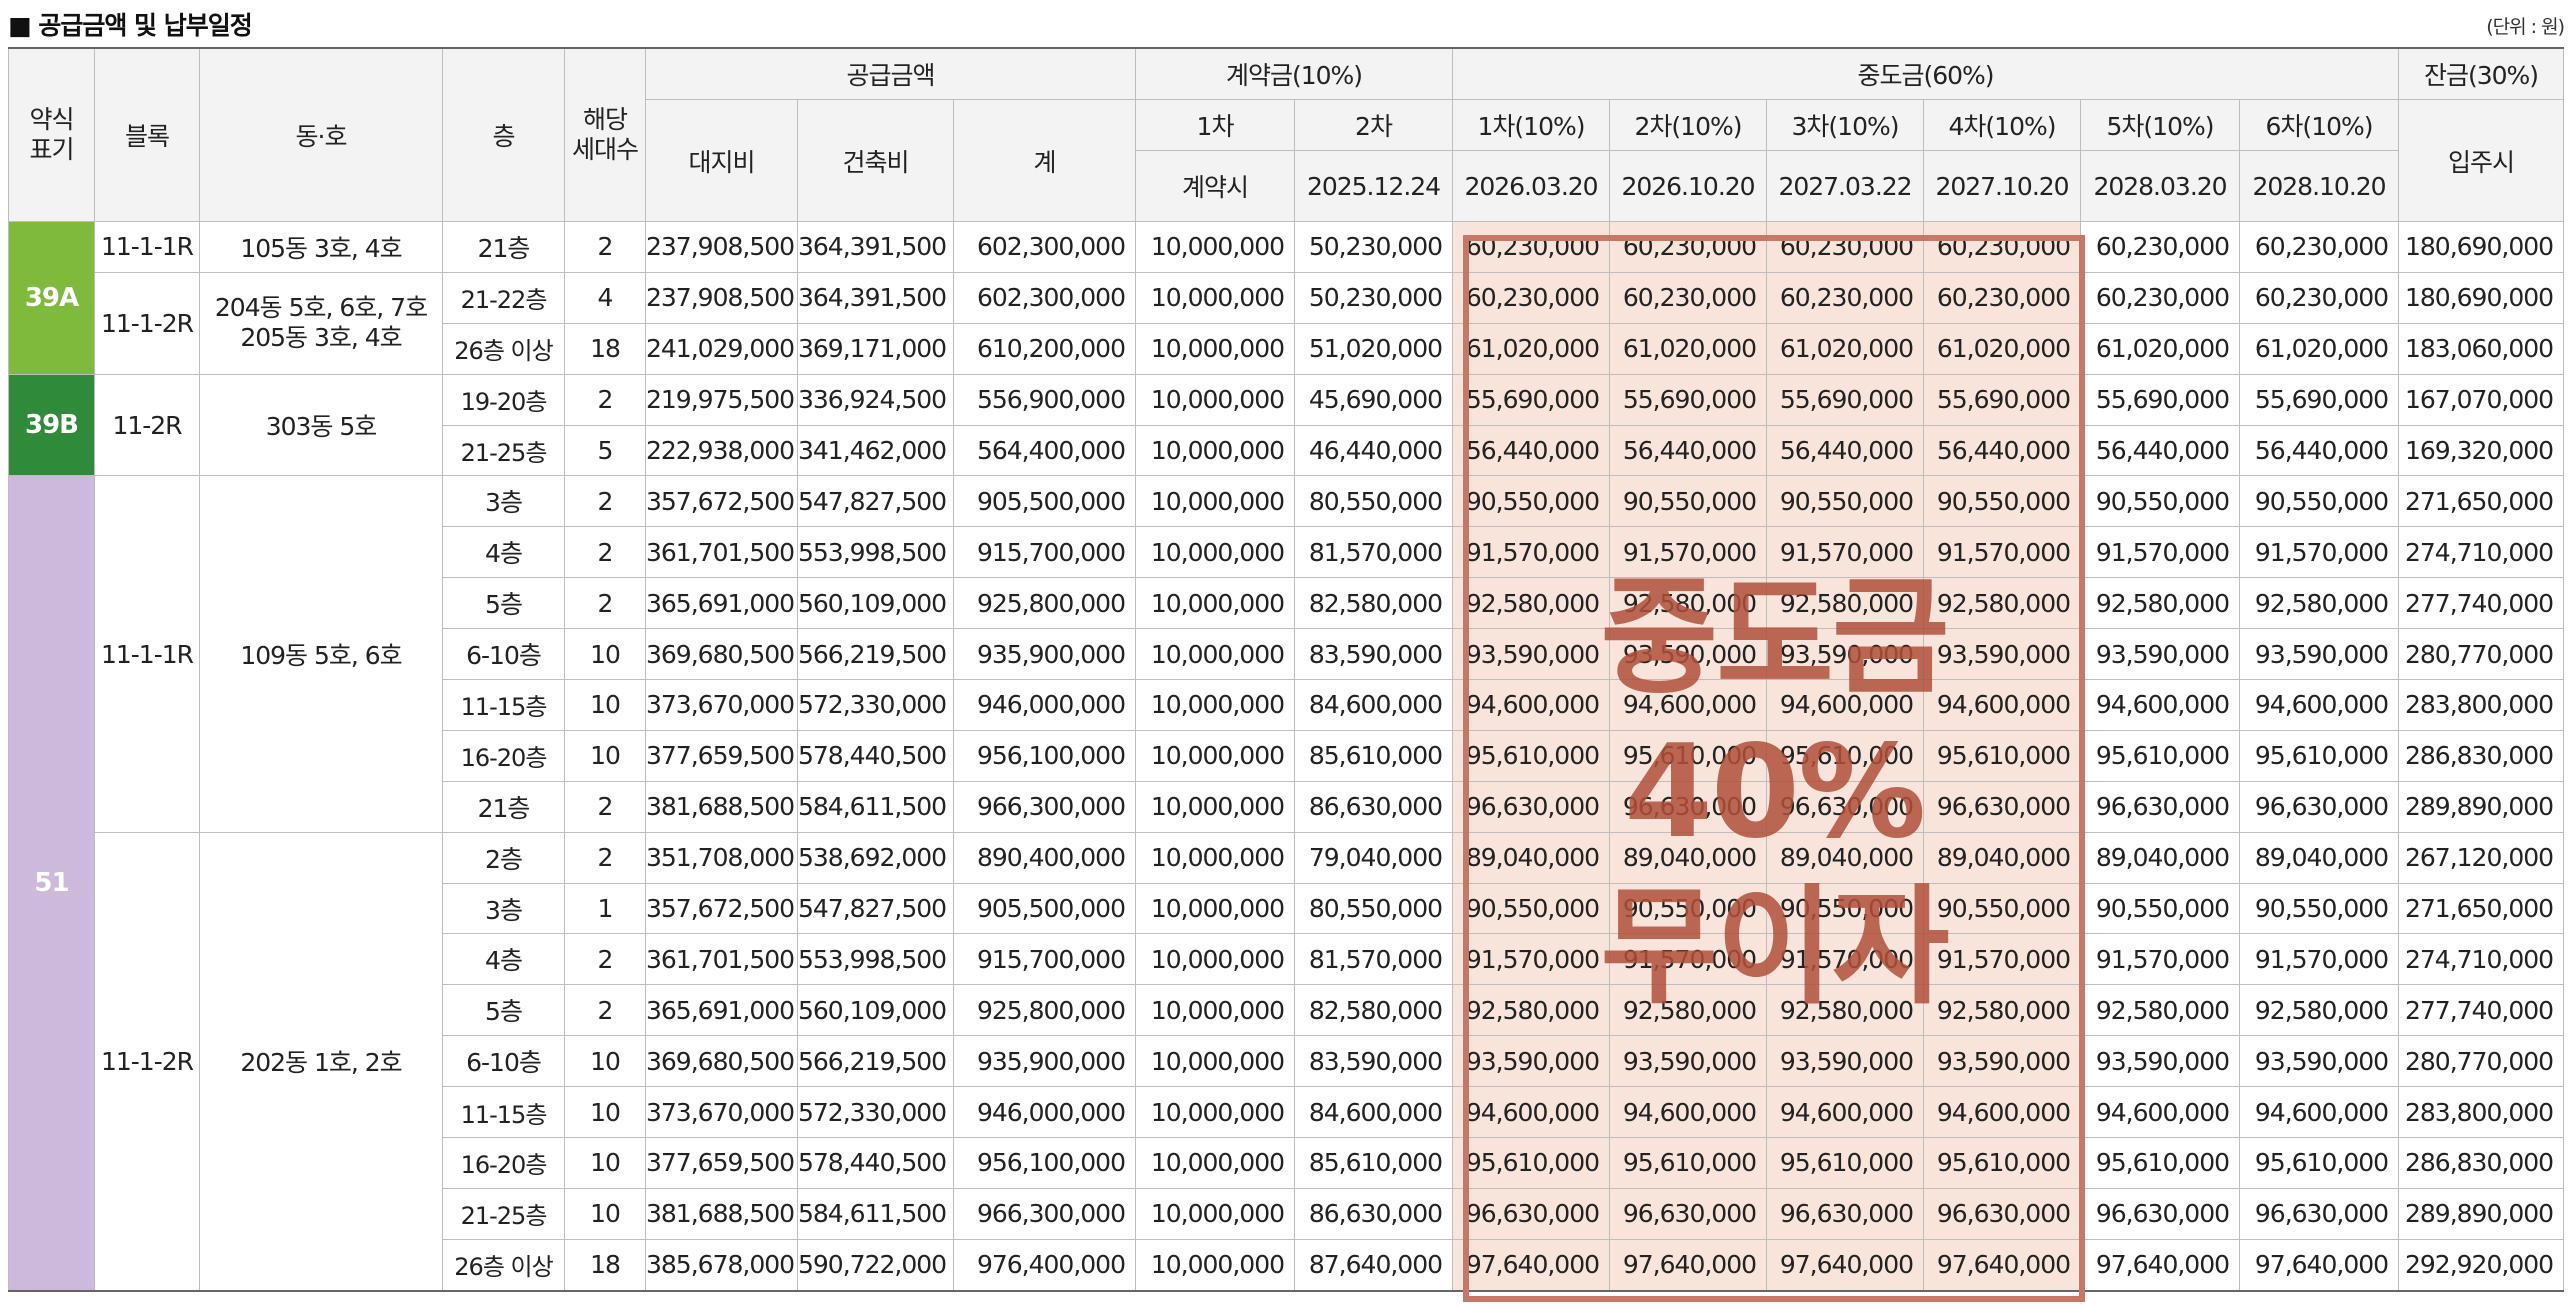 This screenshot has height=1308, width=2572. I want to click on header-mid6: 6차(10%), so click(2319, 125).